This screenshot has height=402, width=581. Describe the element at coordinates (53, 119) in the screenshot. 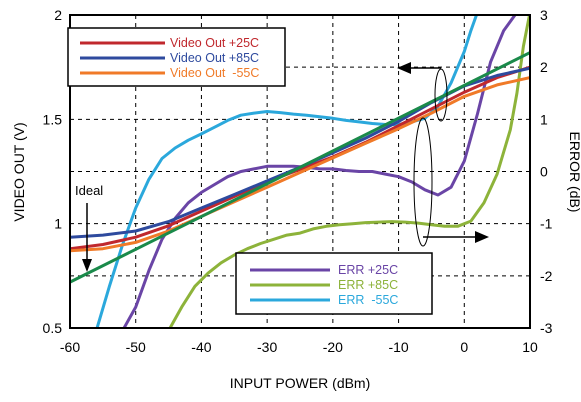

I see `y-left-tick-label: 1.5` at that location.